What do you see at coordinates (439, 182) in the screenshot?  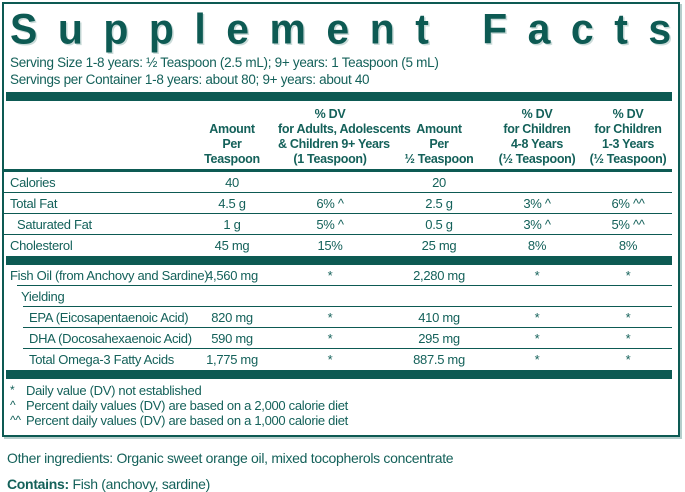 I see `row-value: 20` at bounding box center [439, 182].